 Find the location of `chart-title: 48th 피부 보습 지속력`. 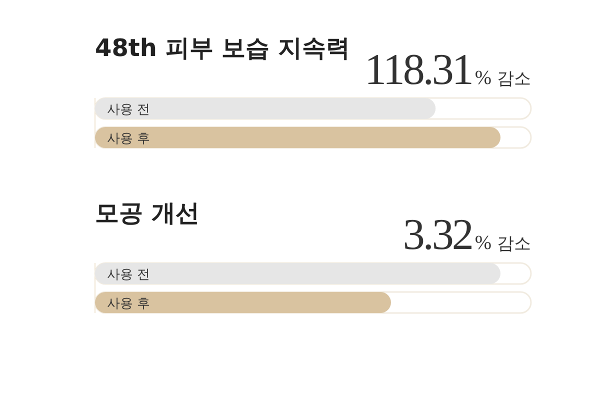

chart-title: 48th 피부 보습 지속력 is located at coordinates (222, 48).